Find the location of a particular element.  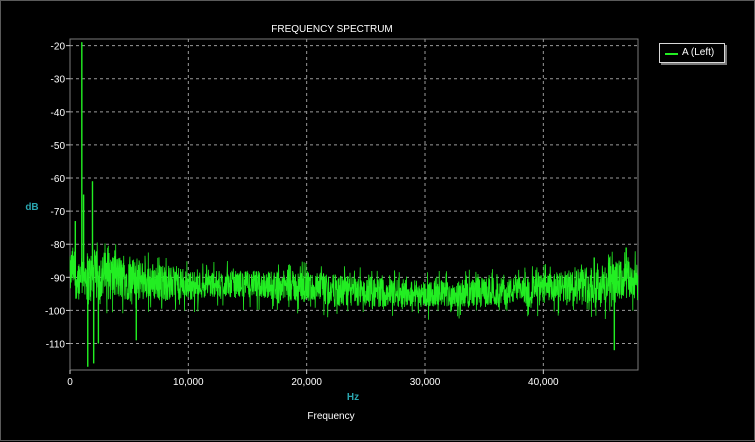

x-axis-unit-label: Hz is located at coordinates (353, 397).